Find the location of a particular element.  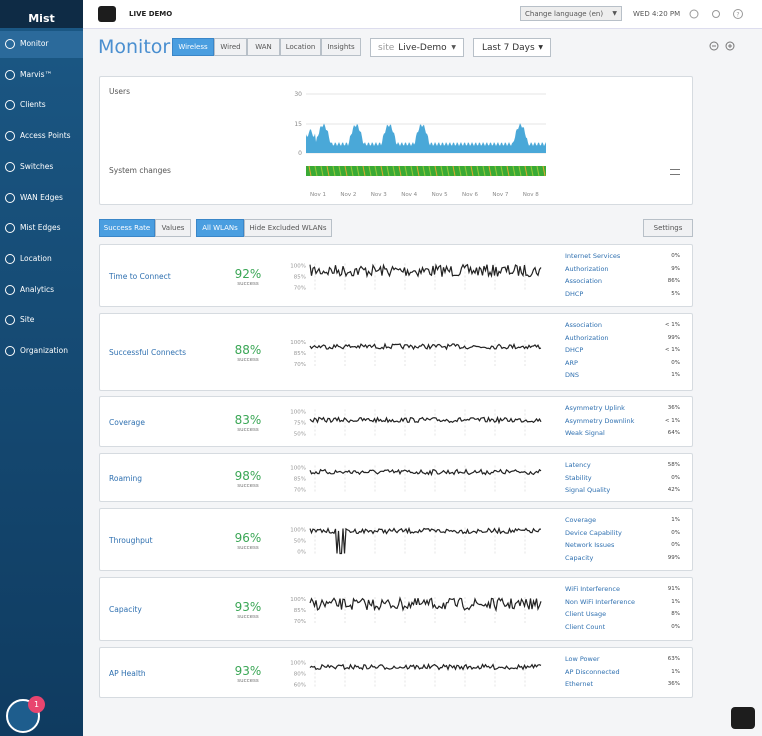

factor-label: Asymmetry Uplink is located at coordinates (595, 408).